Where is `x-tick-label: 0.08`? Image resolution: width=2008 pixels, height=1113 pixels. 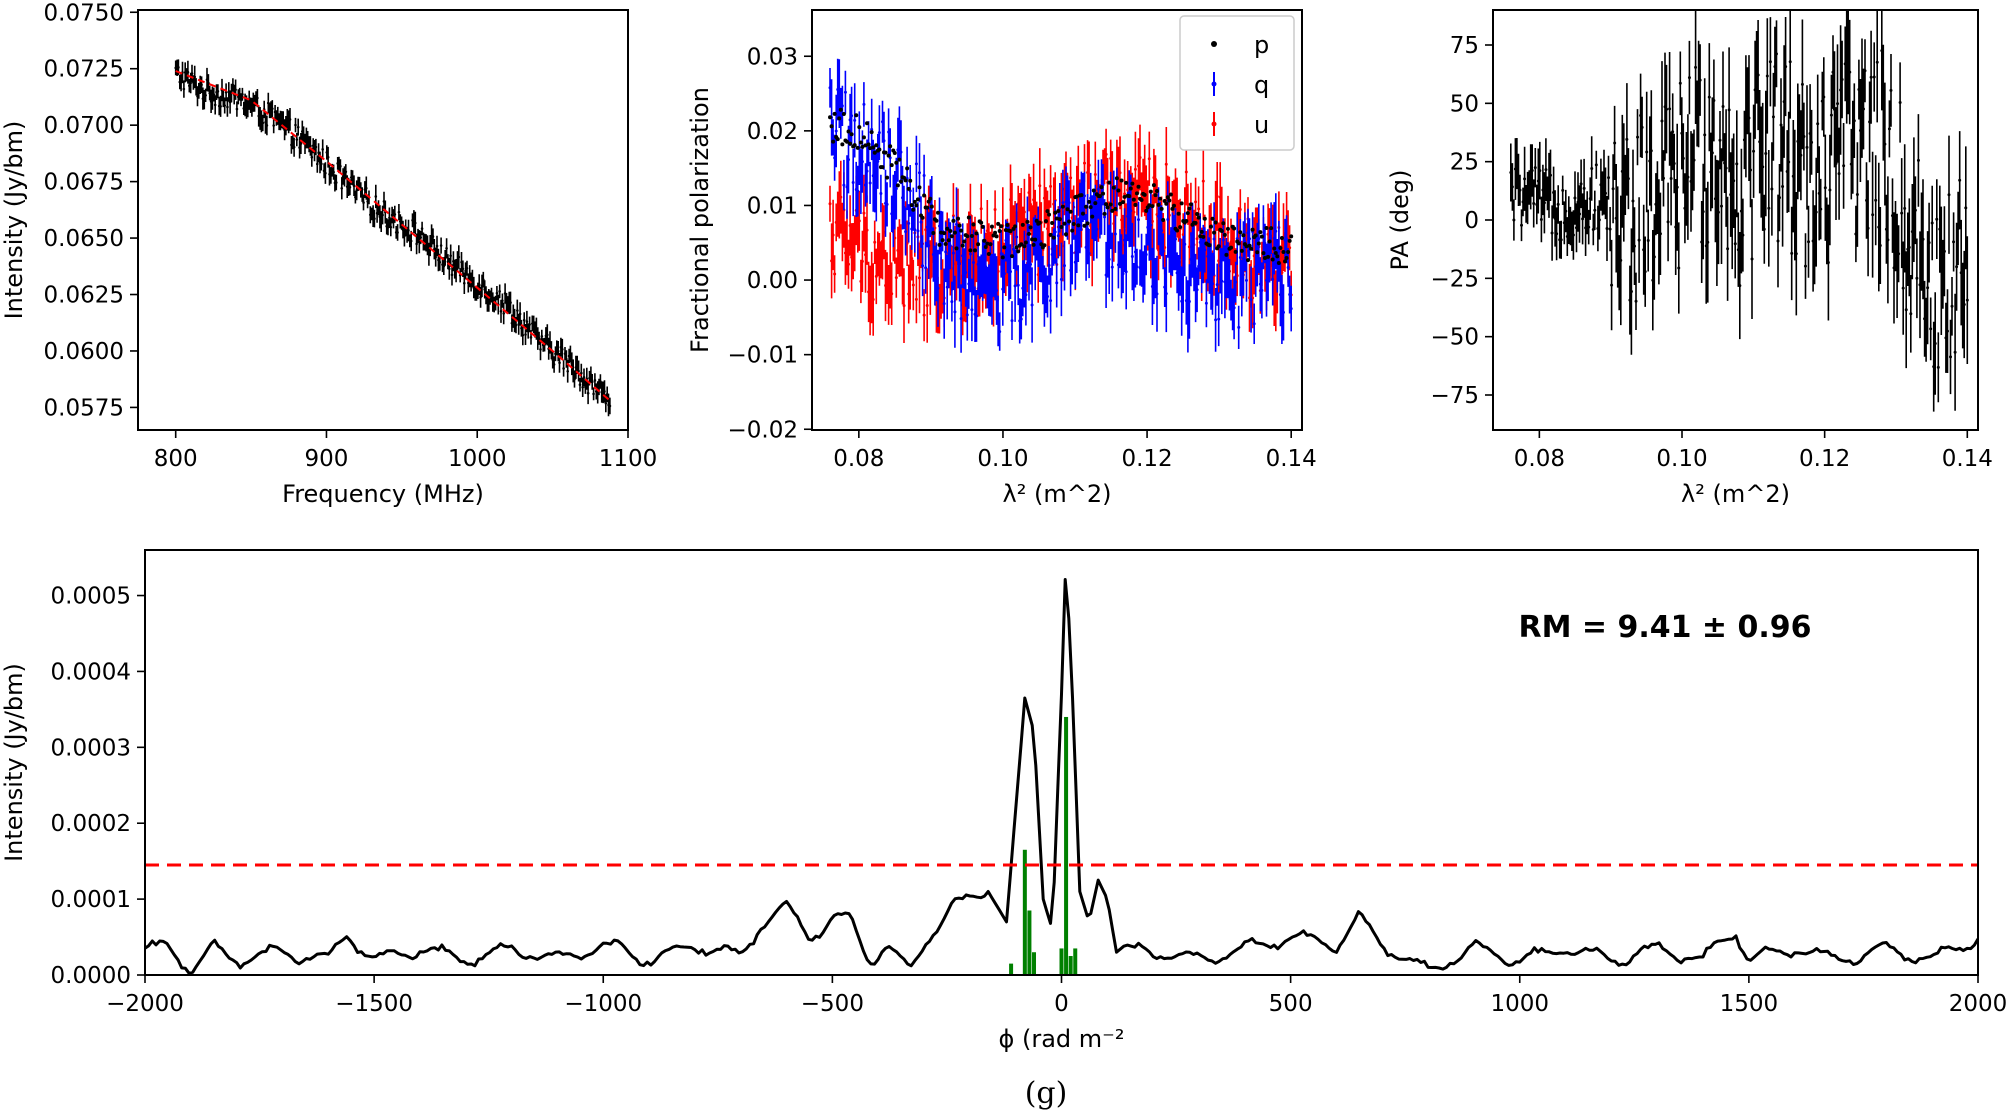 x-tick-label: 0.08 is located at coordinates (1539, 459).